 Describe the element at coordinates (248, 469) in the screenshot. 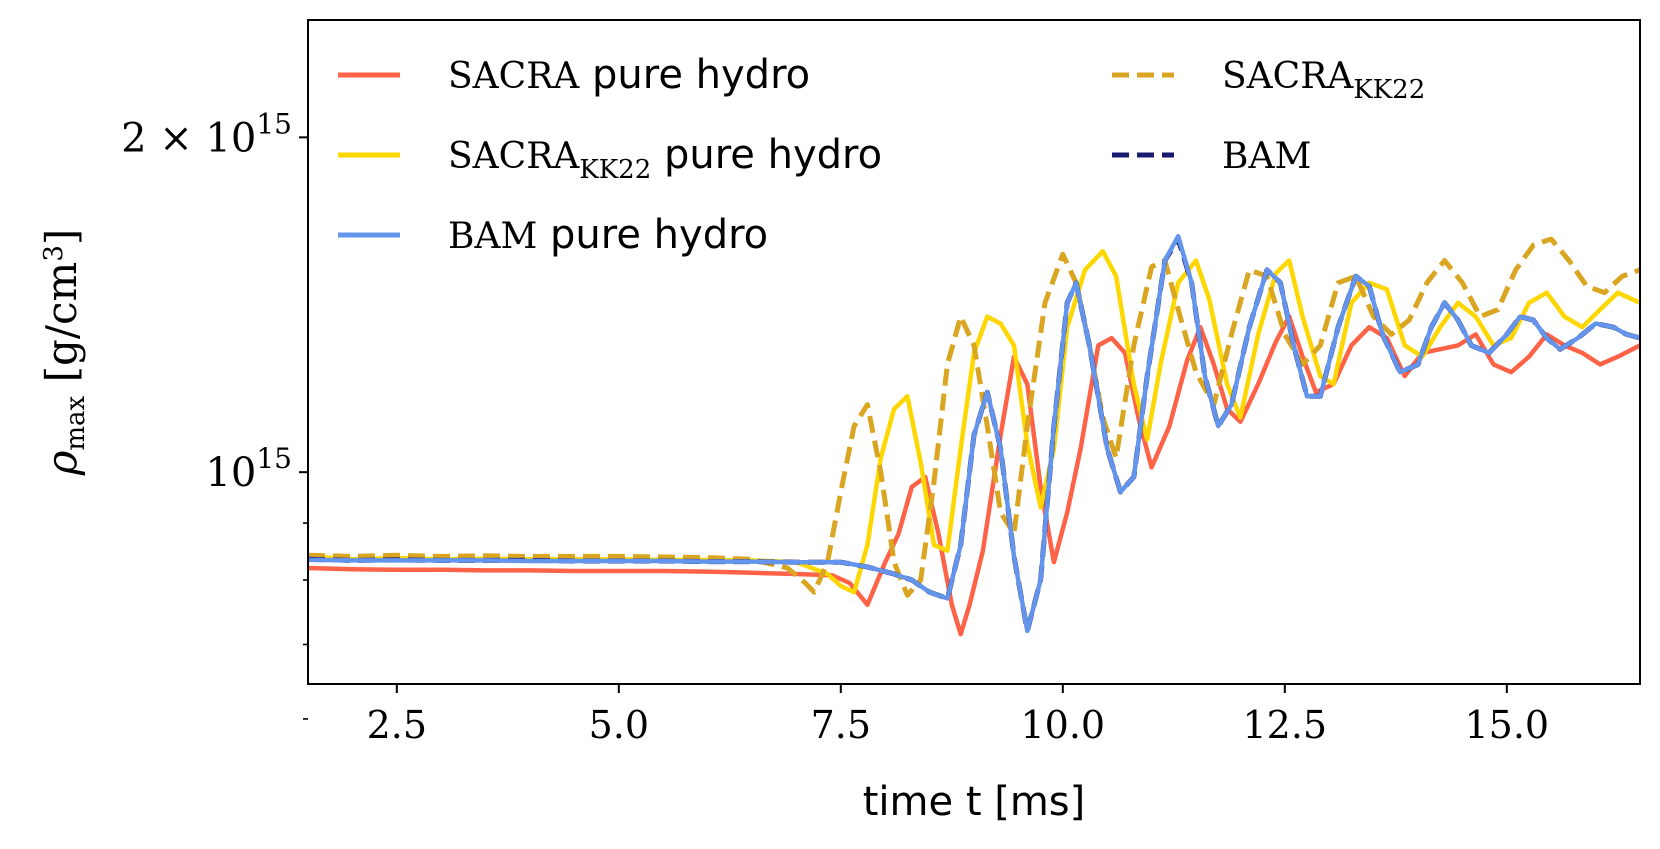

I see `y-tick-label: 1015` at that location.